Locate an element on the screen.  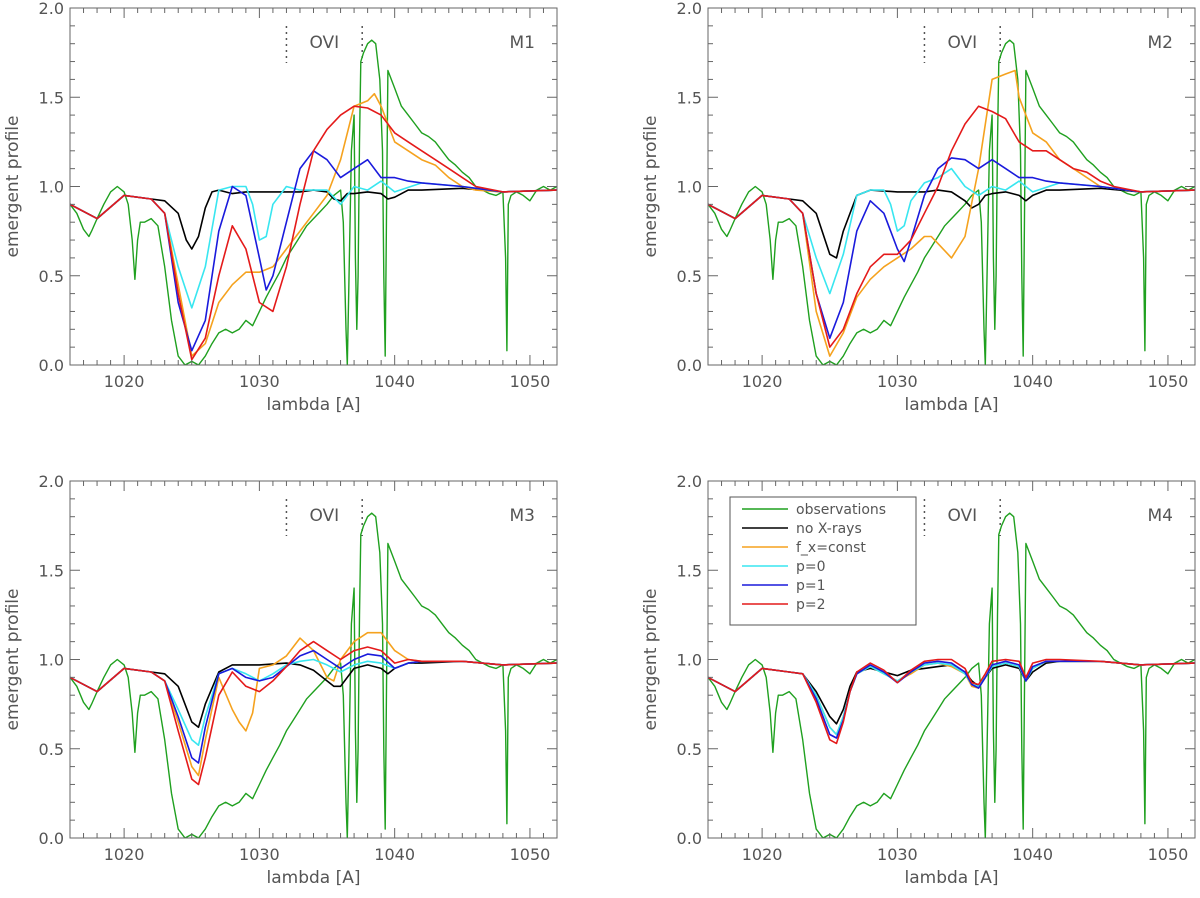
legend-label: no X-rays is located at coordinates (829, 529).